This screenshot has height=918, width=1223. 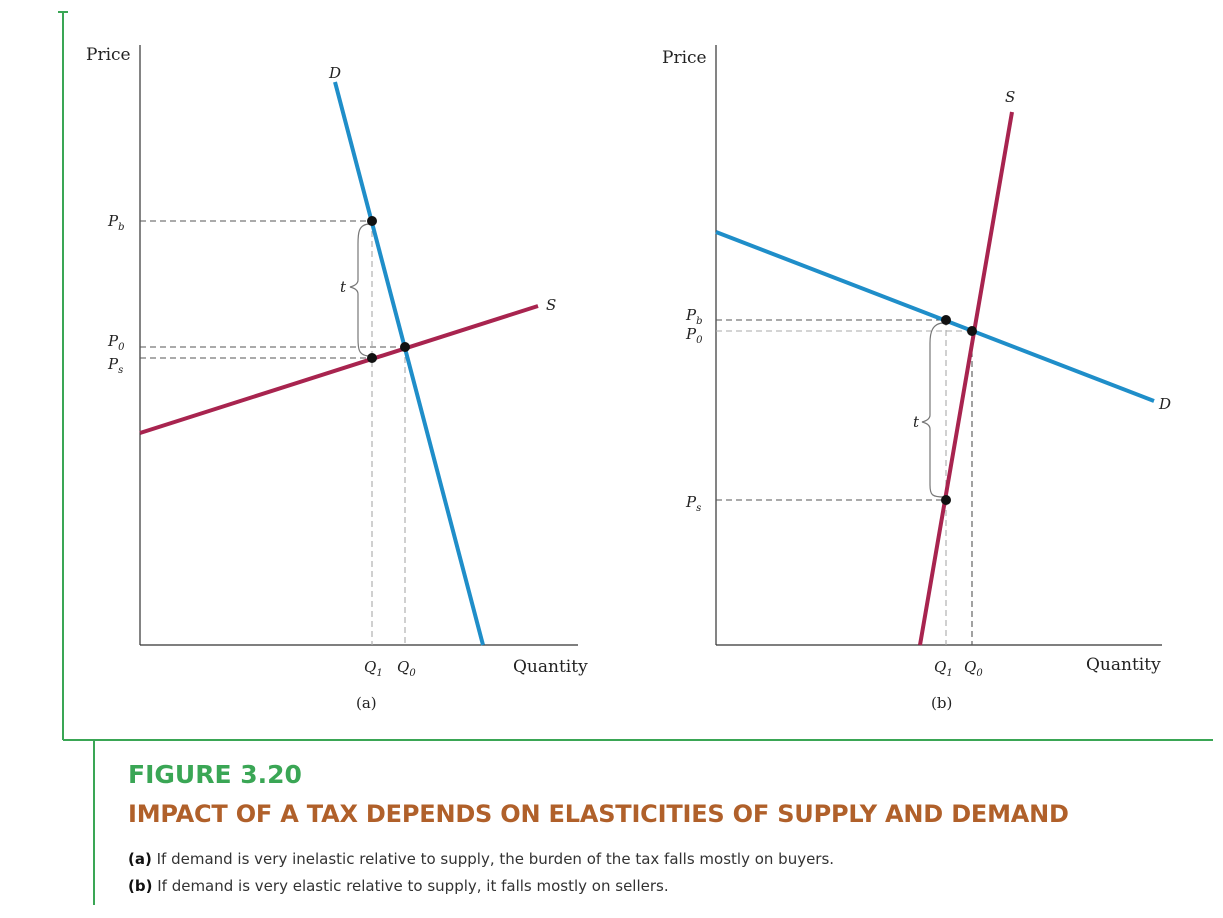 What do you see at coordinates (366, 703) in the screenshot?
I see `panel-a-label: (a)` at bounding box center [366, 703].